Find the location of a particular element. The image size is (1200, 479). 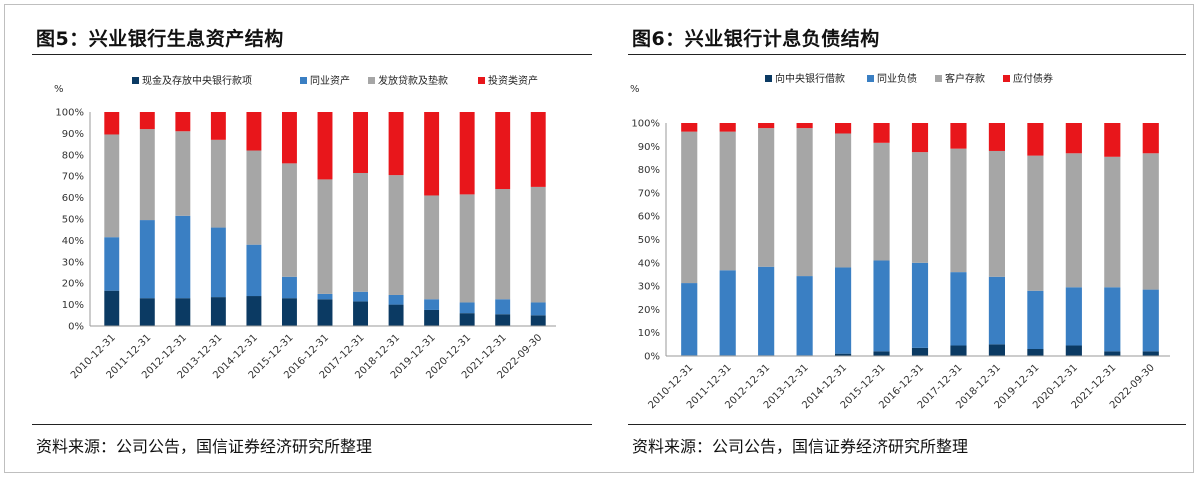

title-rule-right is located at coordinates (907, 54).